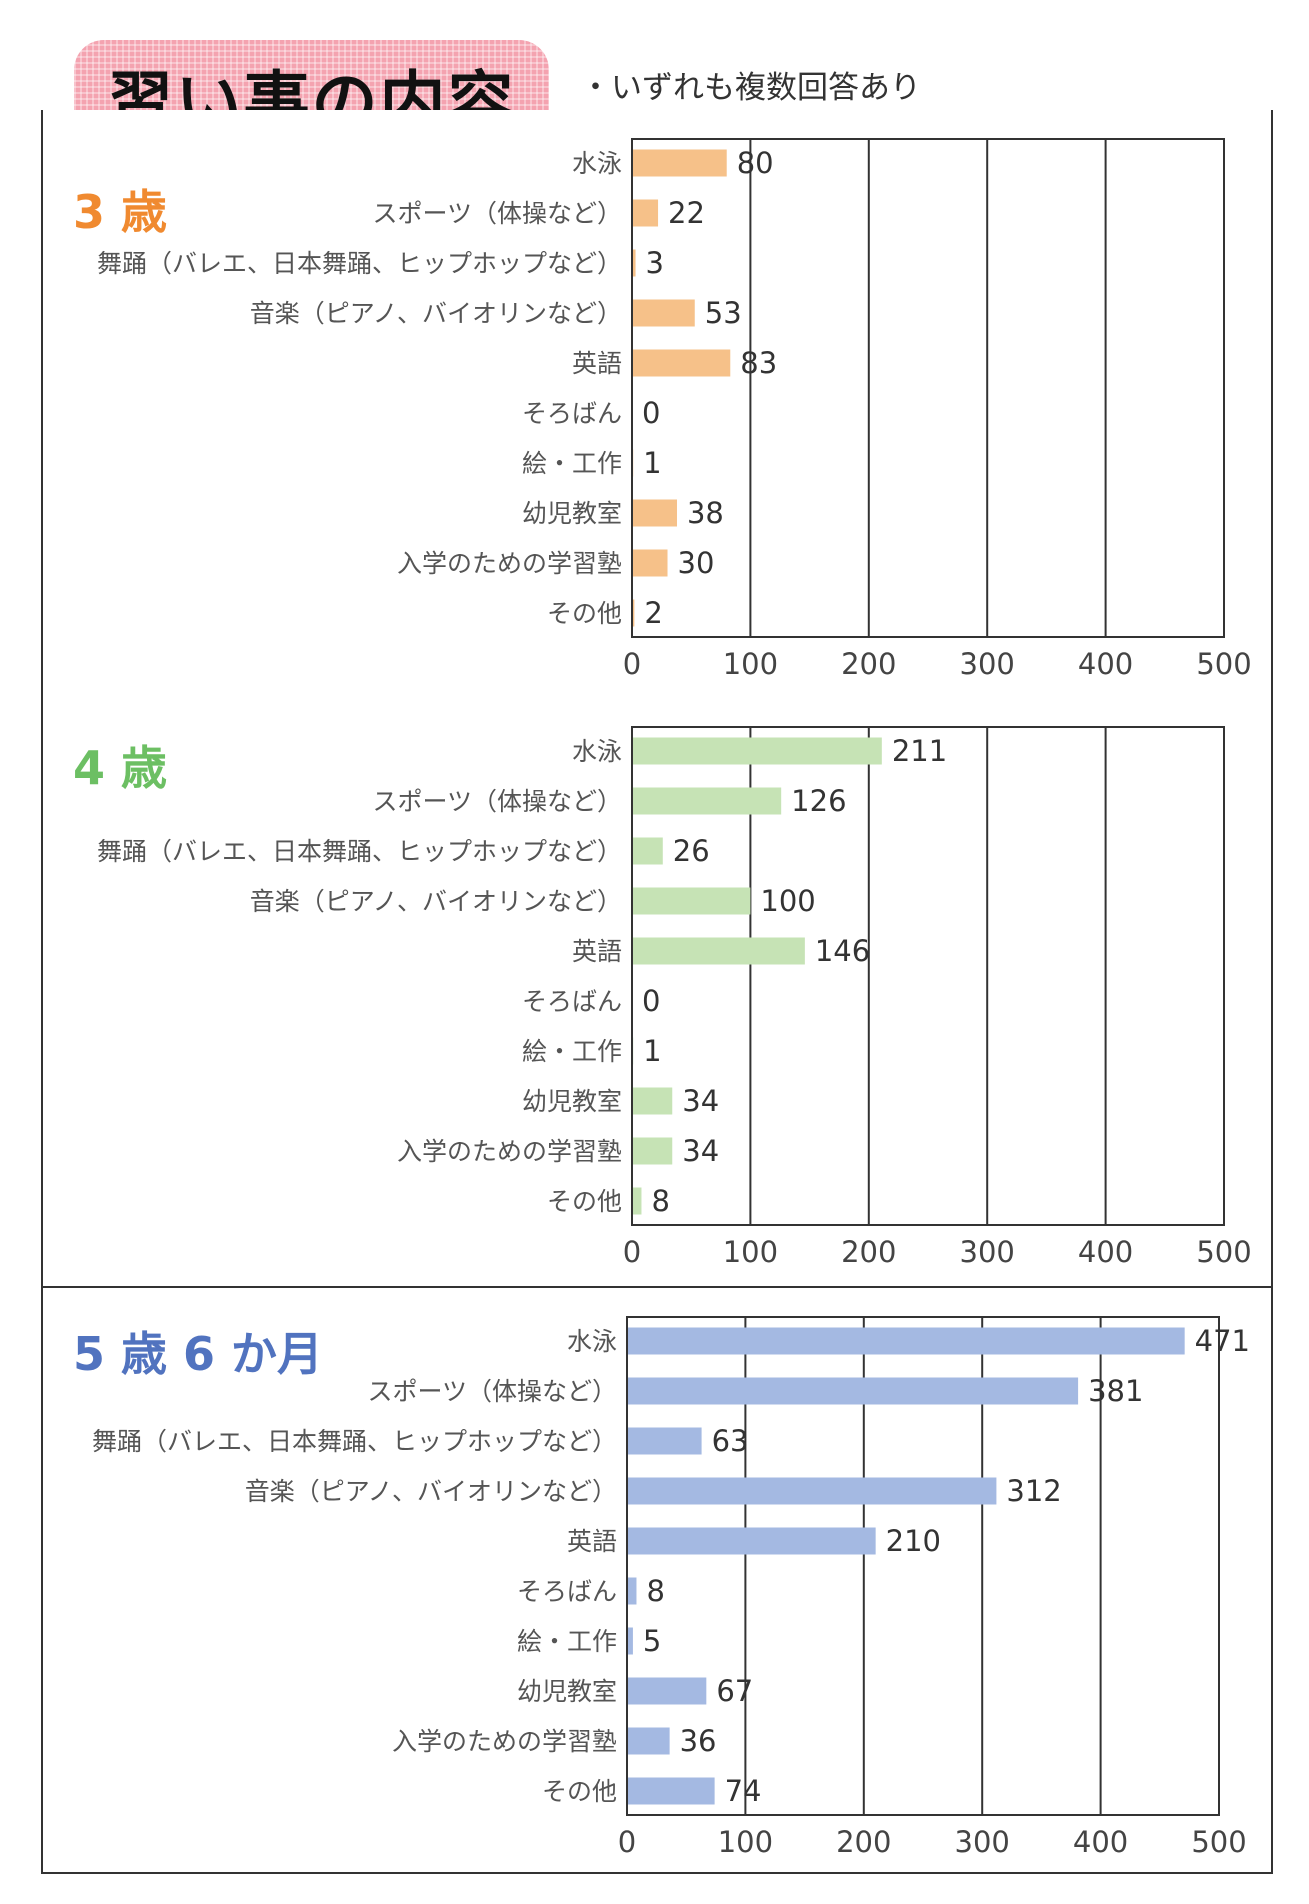  Describe the element at coordinates (982, 1842) in the screenshot. I see `x-tick-label: 300` at that location.